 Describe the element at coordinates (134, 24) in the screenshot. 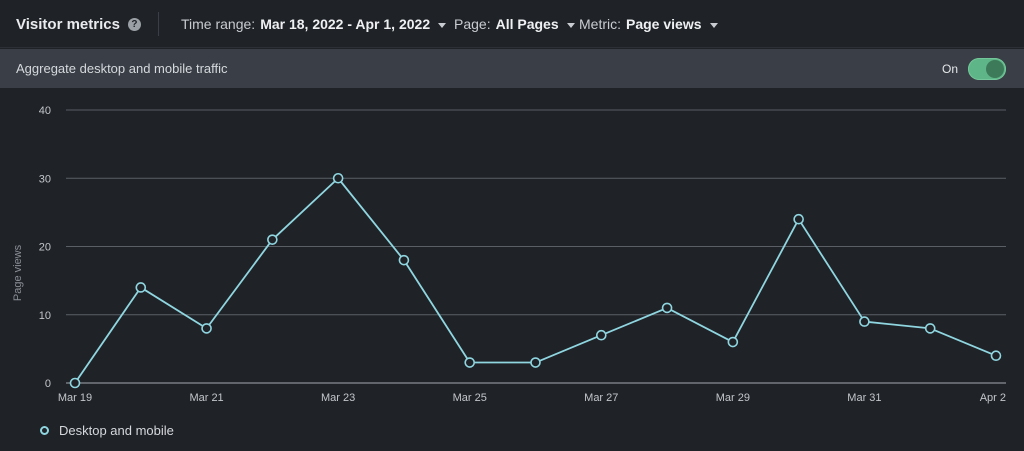

I see `help-icon: ?` at that location.